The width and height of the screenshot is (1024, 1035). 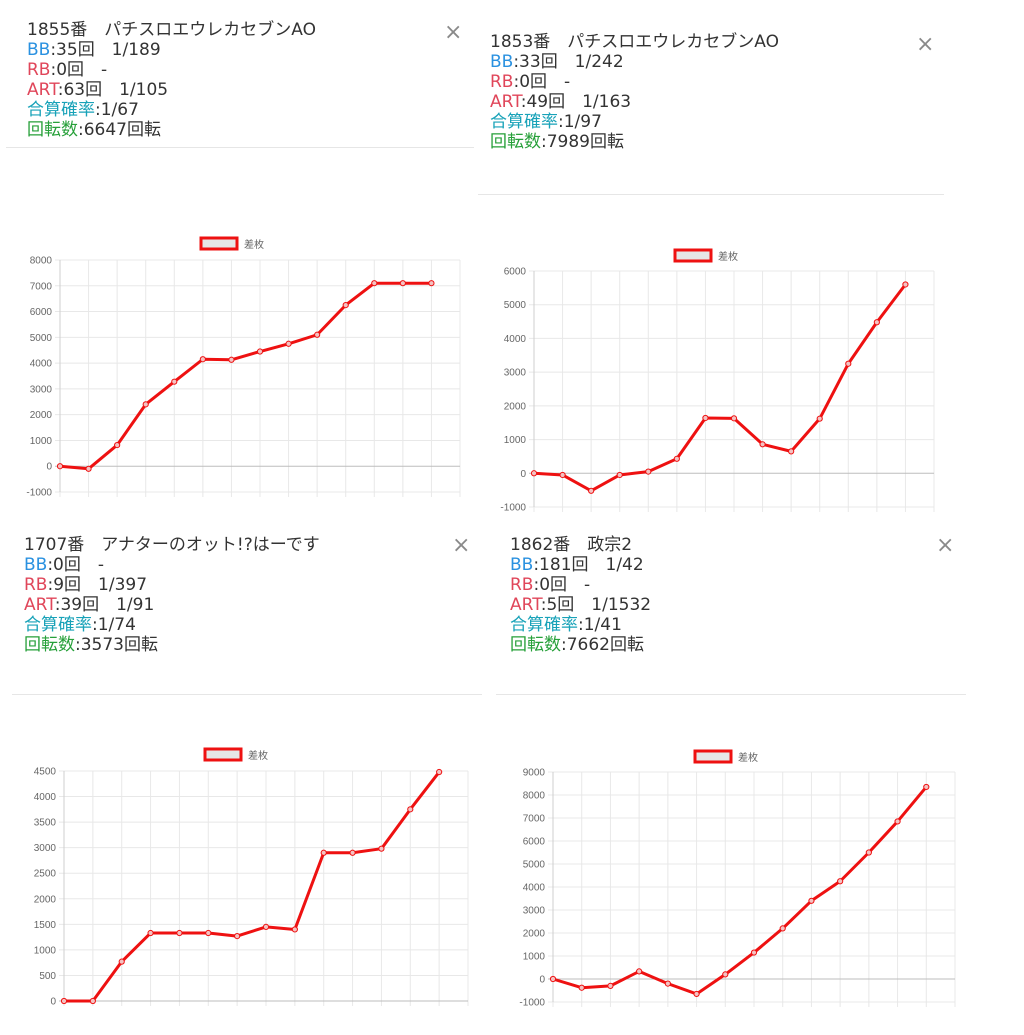 I want to click on combined-rate-value: :1/97, so click(x=580, y=122).